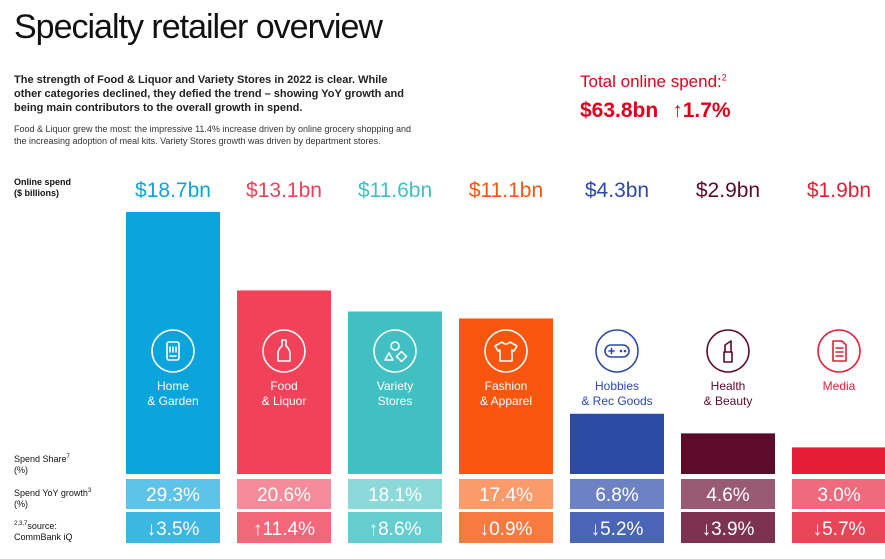 The height and width of the screenshot is (559, 885). Describe the element at coordinates (284, 351) in the screenshot. I see `bottle-icon` at that location.